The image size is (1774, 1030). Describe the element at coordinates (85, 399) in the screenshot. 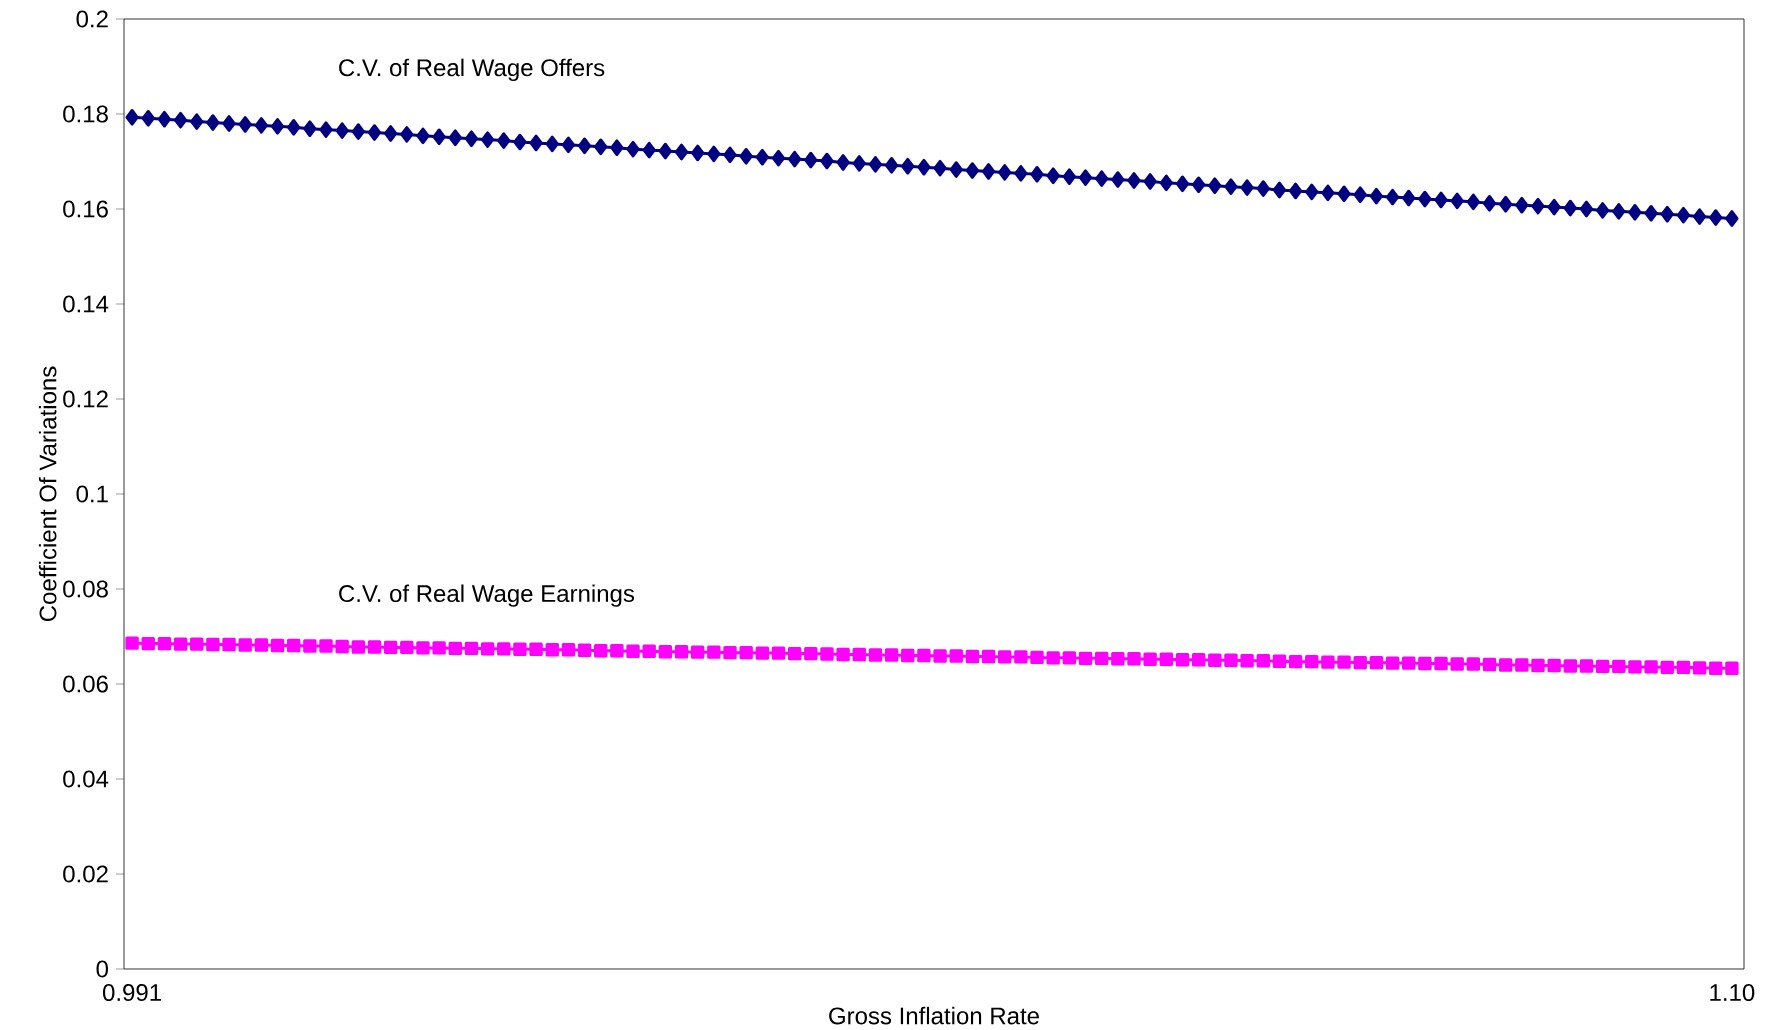

I see `y-tick-label: 0.12` at that location.